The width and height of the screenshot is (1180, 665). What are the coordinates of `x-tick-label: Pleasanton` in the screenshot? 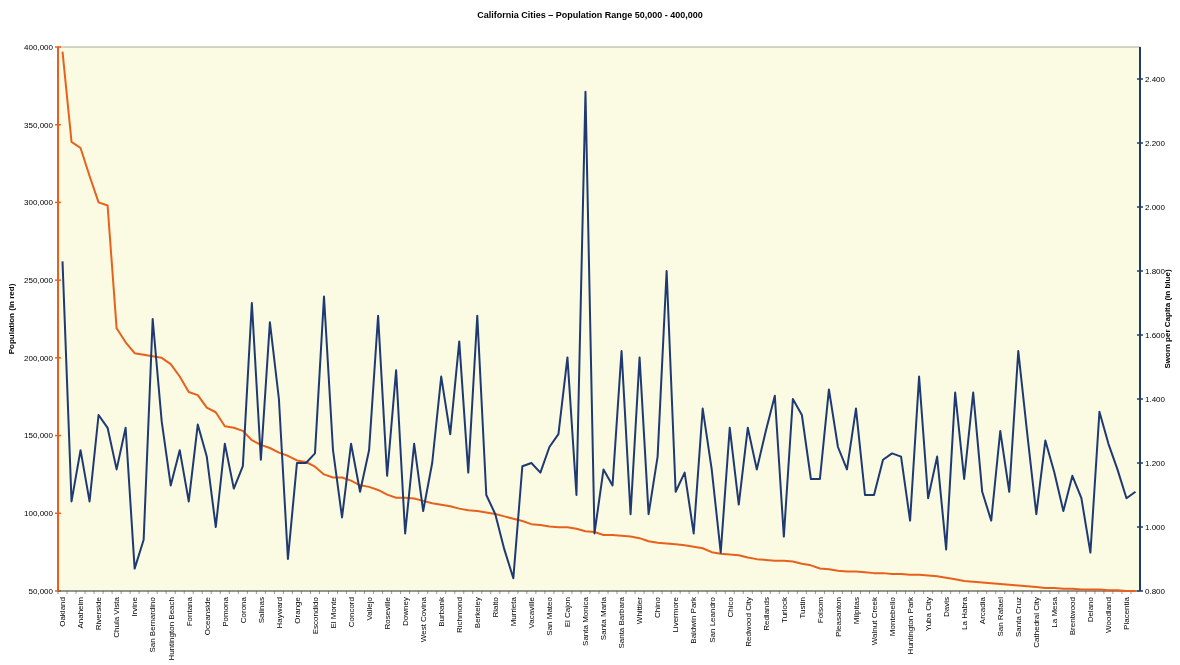 It's located at (838, 617).